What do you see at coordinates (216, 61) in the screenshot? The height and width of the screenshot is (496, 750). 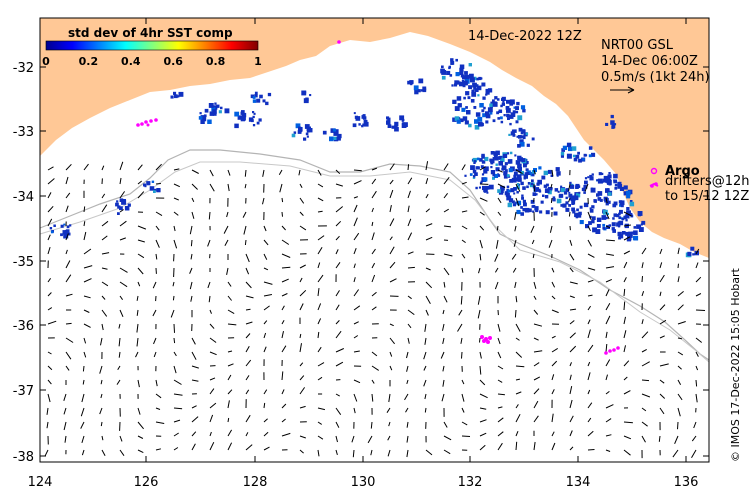 I see `colorbar-tick-label: 0.8` at bounding box center [216, 61].